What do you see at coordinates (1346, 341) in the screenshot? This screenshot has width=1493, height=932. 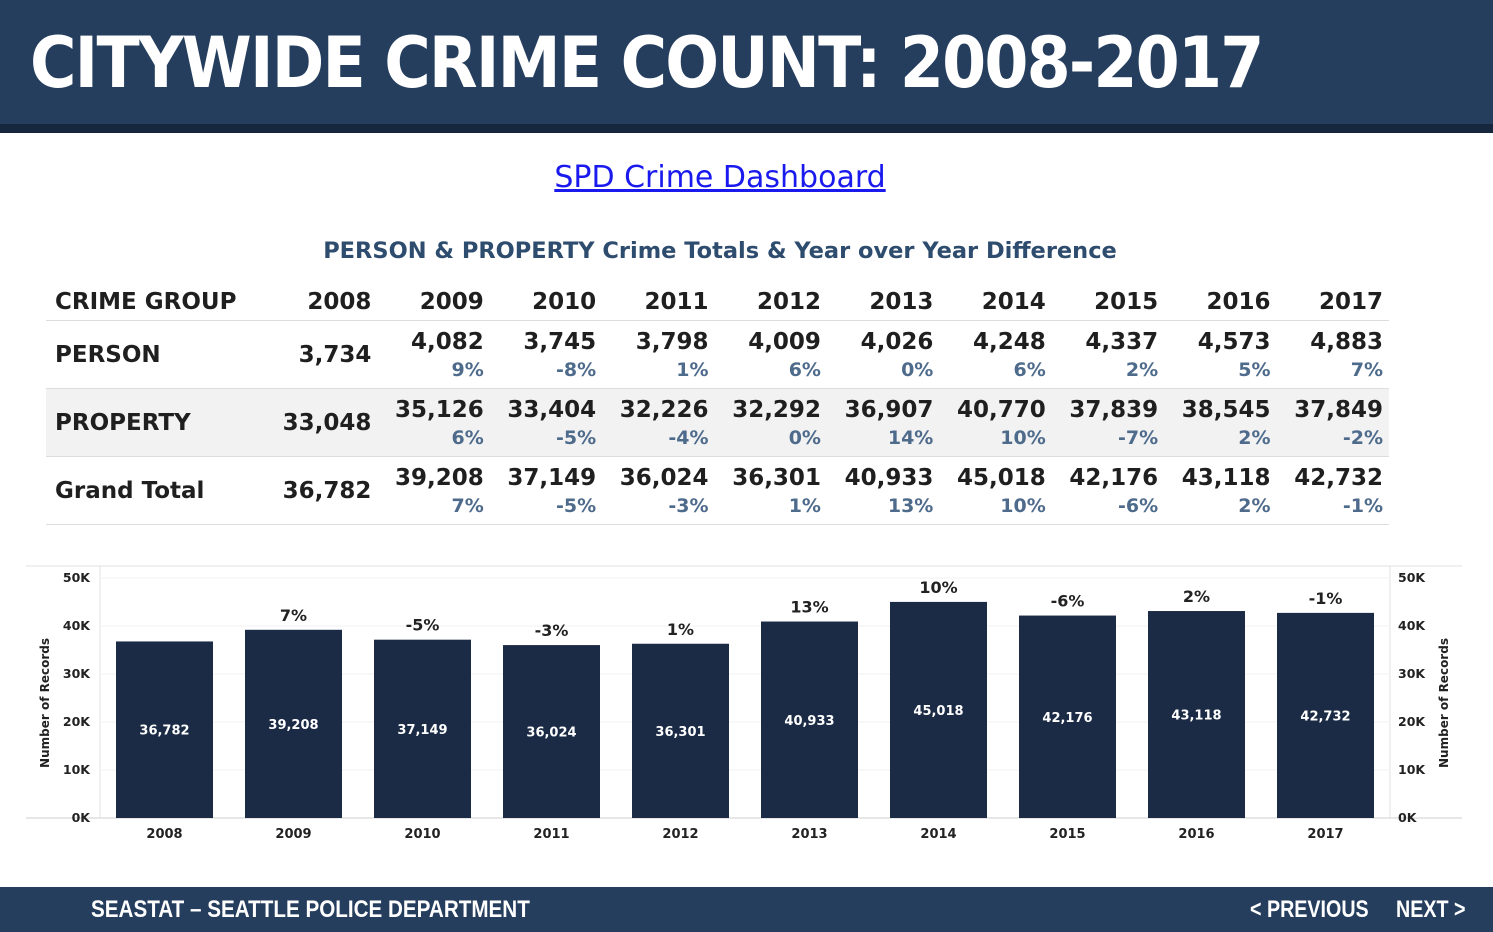 I see `cell-value: 4,883` at bounding box center [1346, 341].